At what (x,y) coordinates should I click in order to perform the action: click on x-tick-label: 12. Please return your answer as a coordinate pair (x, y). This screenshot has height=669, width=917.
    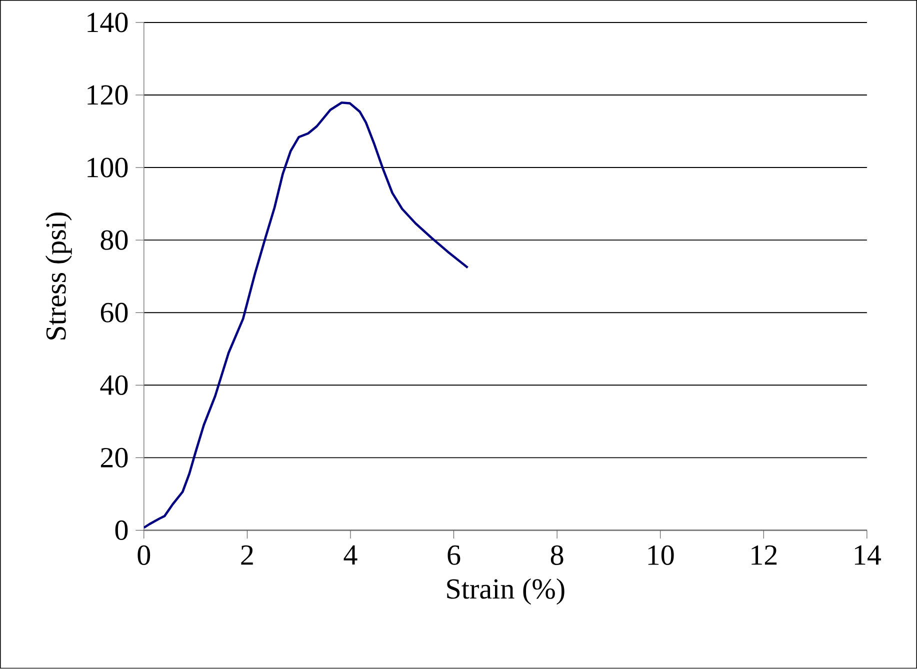
    Looking at the image, I should click on (764, 555).